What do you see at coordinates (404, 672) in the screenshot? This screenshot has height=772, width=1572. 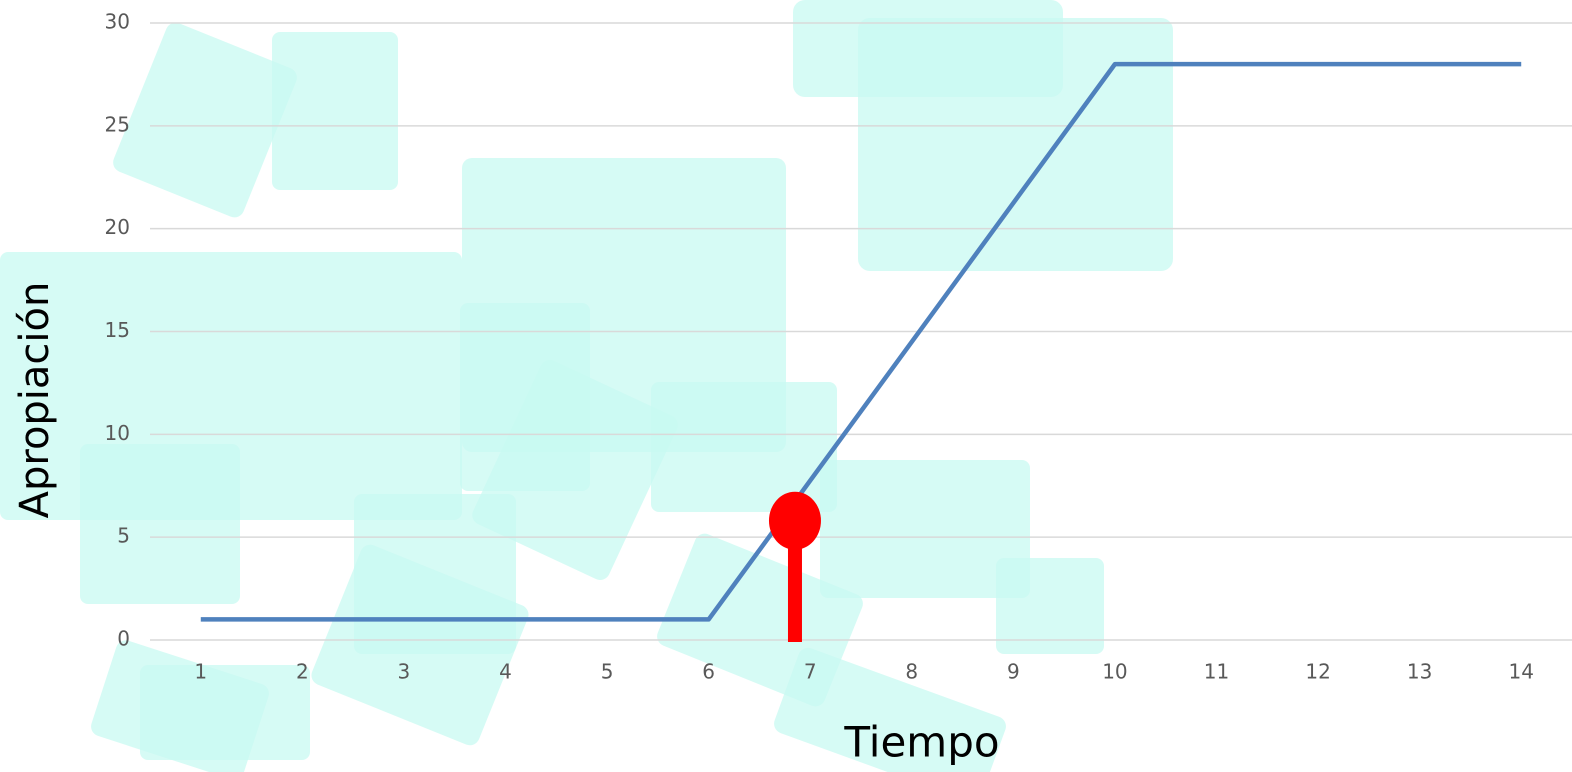 I see `x-tick-label: 3` at bounding box center [404, 672].